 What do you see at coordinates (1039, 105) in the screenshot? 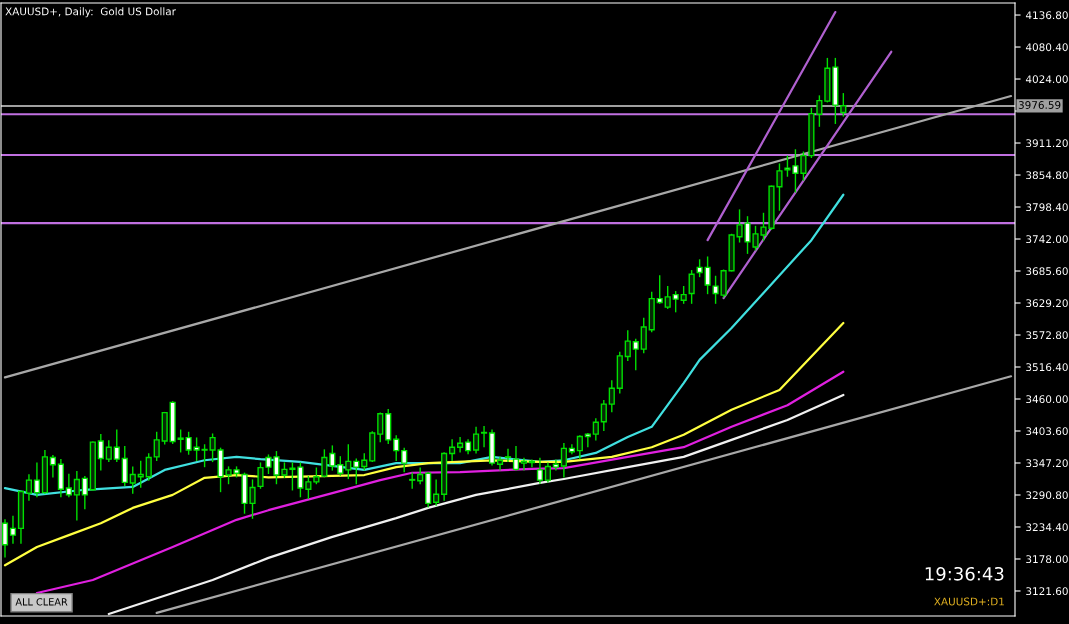
I see `ref-line-label: 3976.59` at bounding box center [1039, 105].